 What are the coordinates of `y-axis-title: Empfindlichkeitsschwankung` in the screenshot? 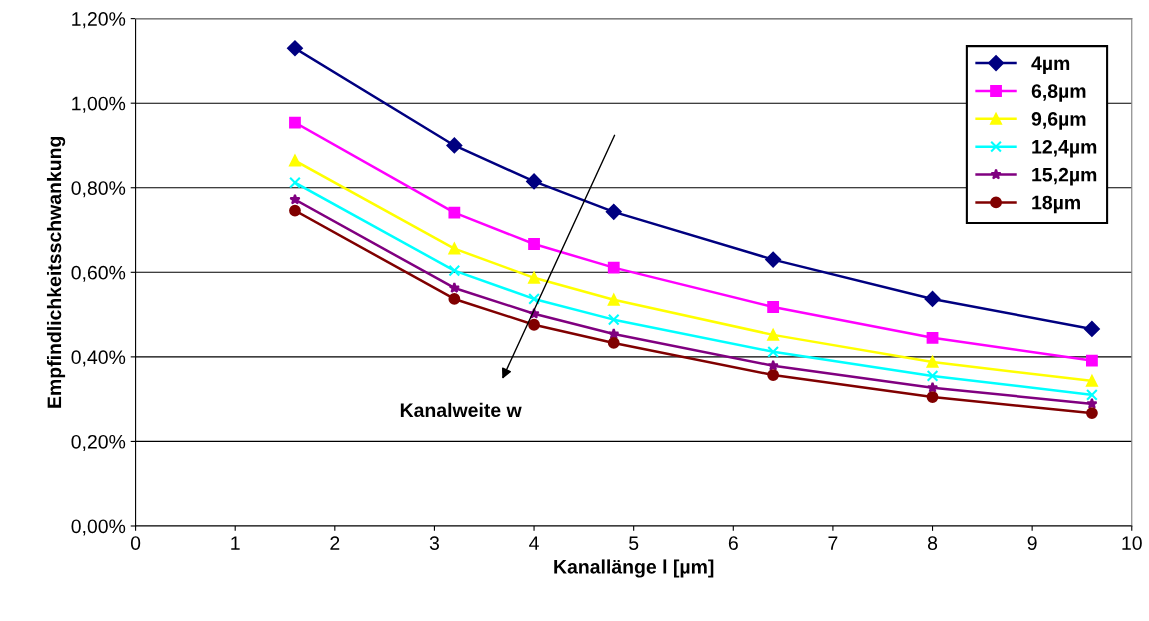 It's located at (56, 272).